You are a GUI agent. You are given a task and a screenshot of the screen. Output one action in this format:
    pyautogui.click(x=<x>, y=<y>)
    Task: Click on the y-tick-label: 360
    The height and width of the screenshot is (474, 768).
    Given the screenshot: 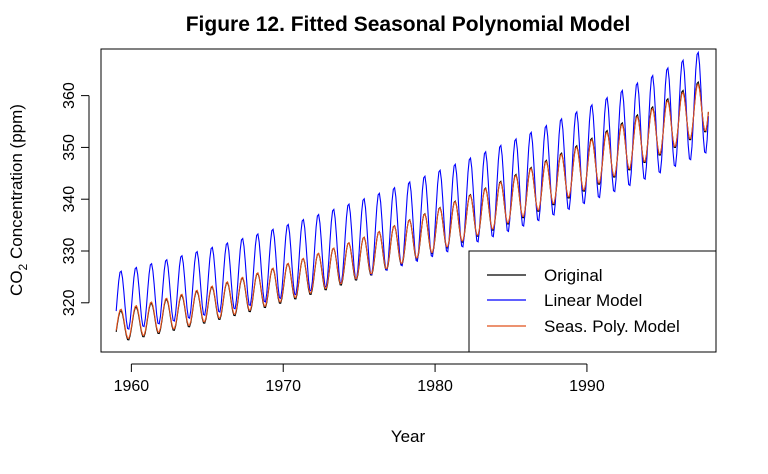 What is the action you would take?
    pyautogui.click(x=69, y=95)
    